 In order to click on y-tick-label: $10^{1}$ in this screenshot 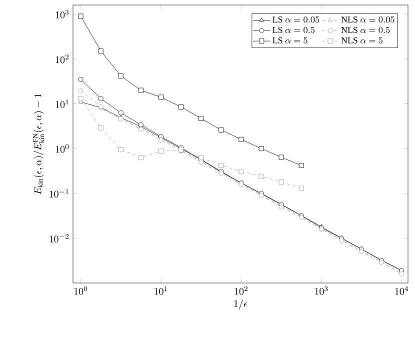, I will do `click(62, 104)`.